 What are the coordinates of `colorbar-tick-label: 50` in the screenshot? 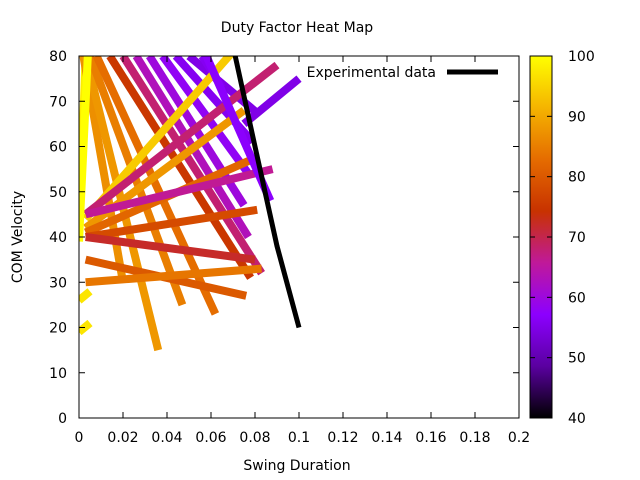 It's located at (577, 359).